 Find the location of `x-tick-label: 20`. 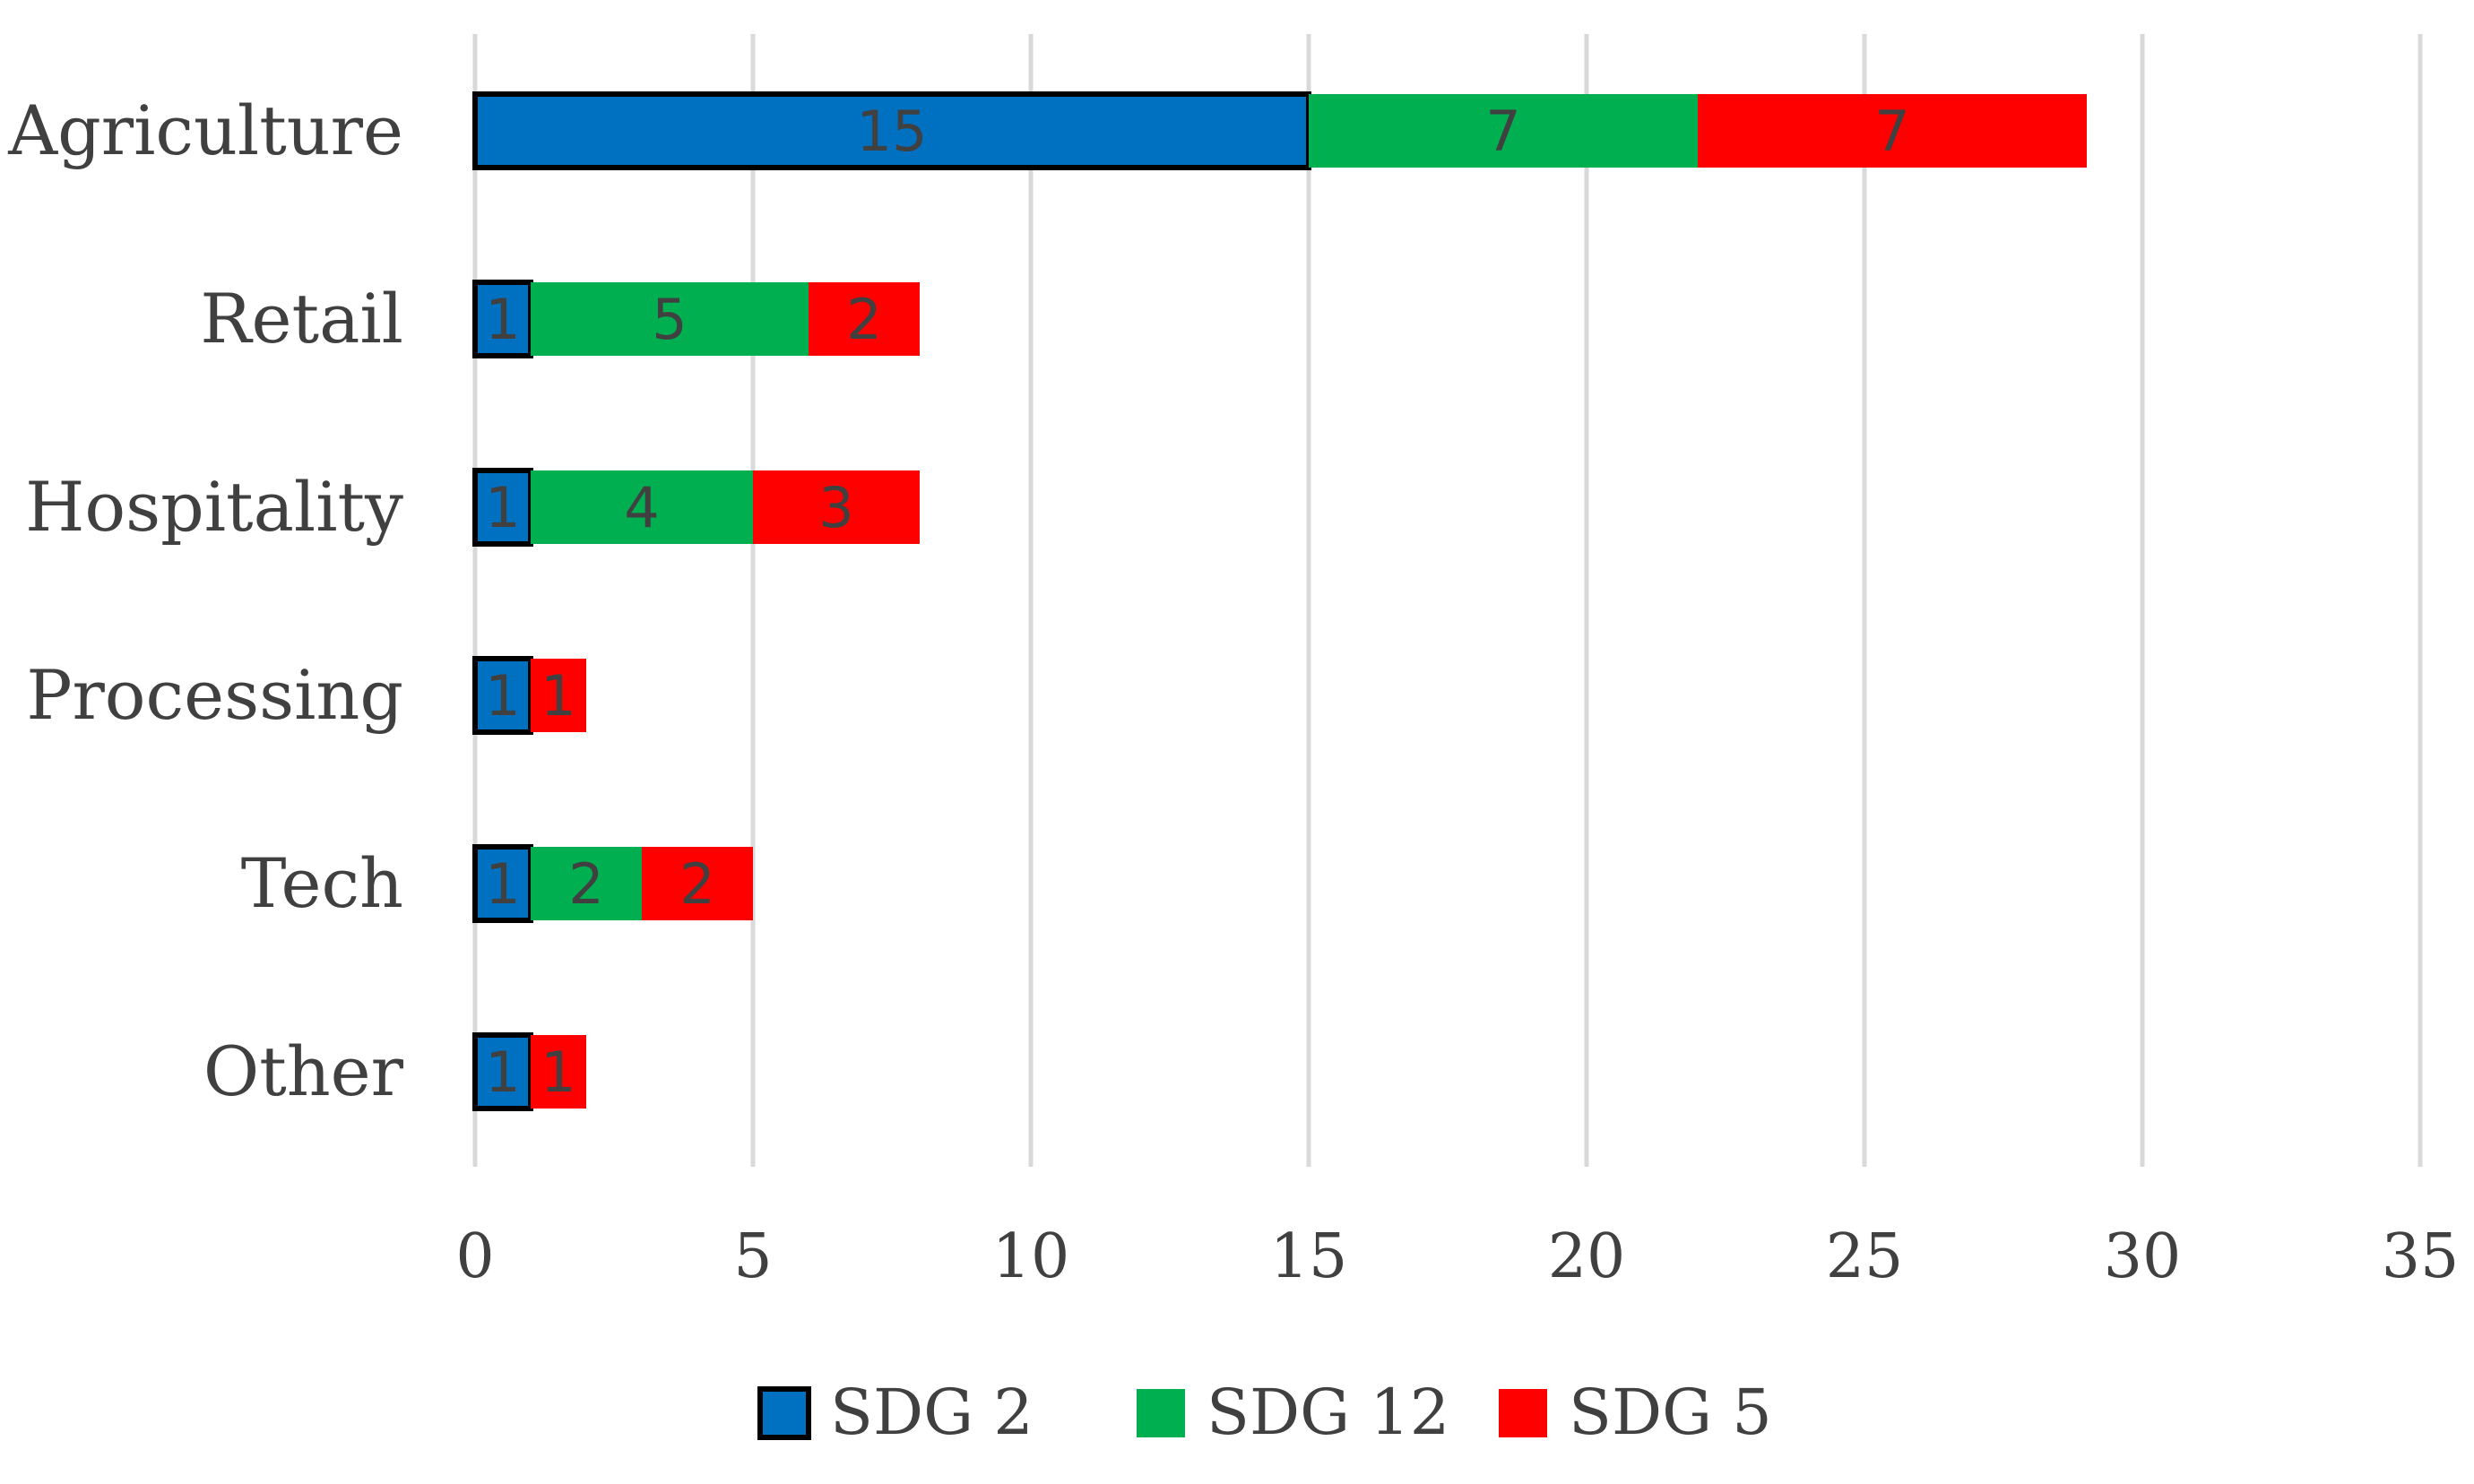

x-tick-label: 20 is located at coordinates (1587, 1256).